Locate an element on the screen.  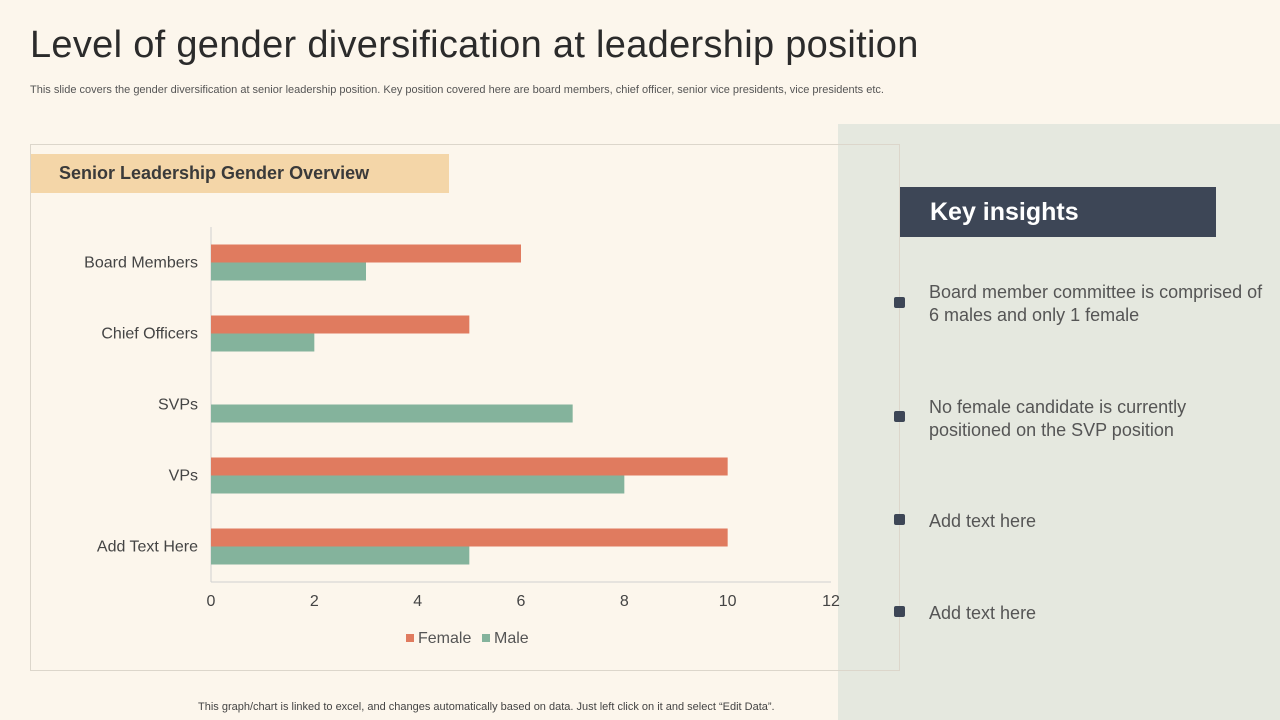
category-label: Chief Officers is located at coordinates (149, 334).